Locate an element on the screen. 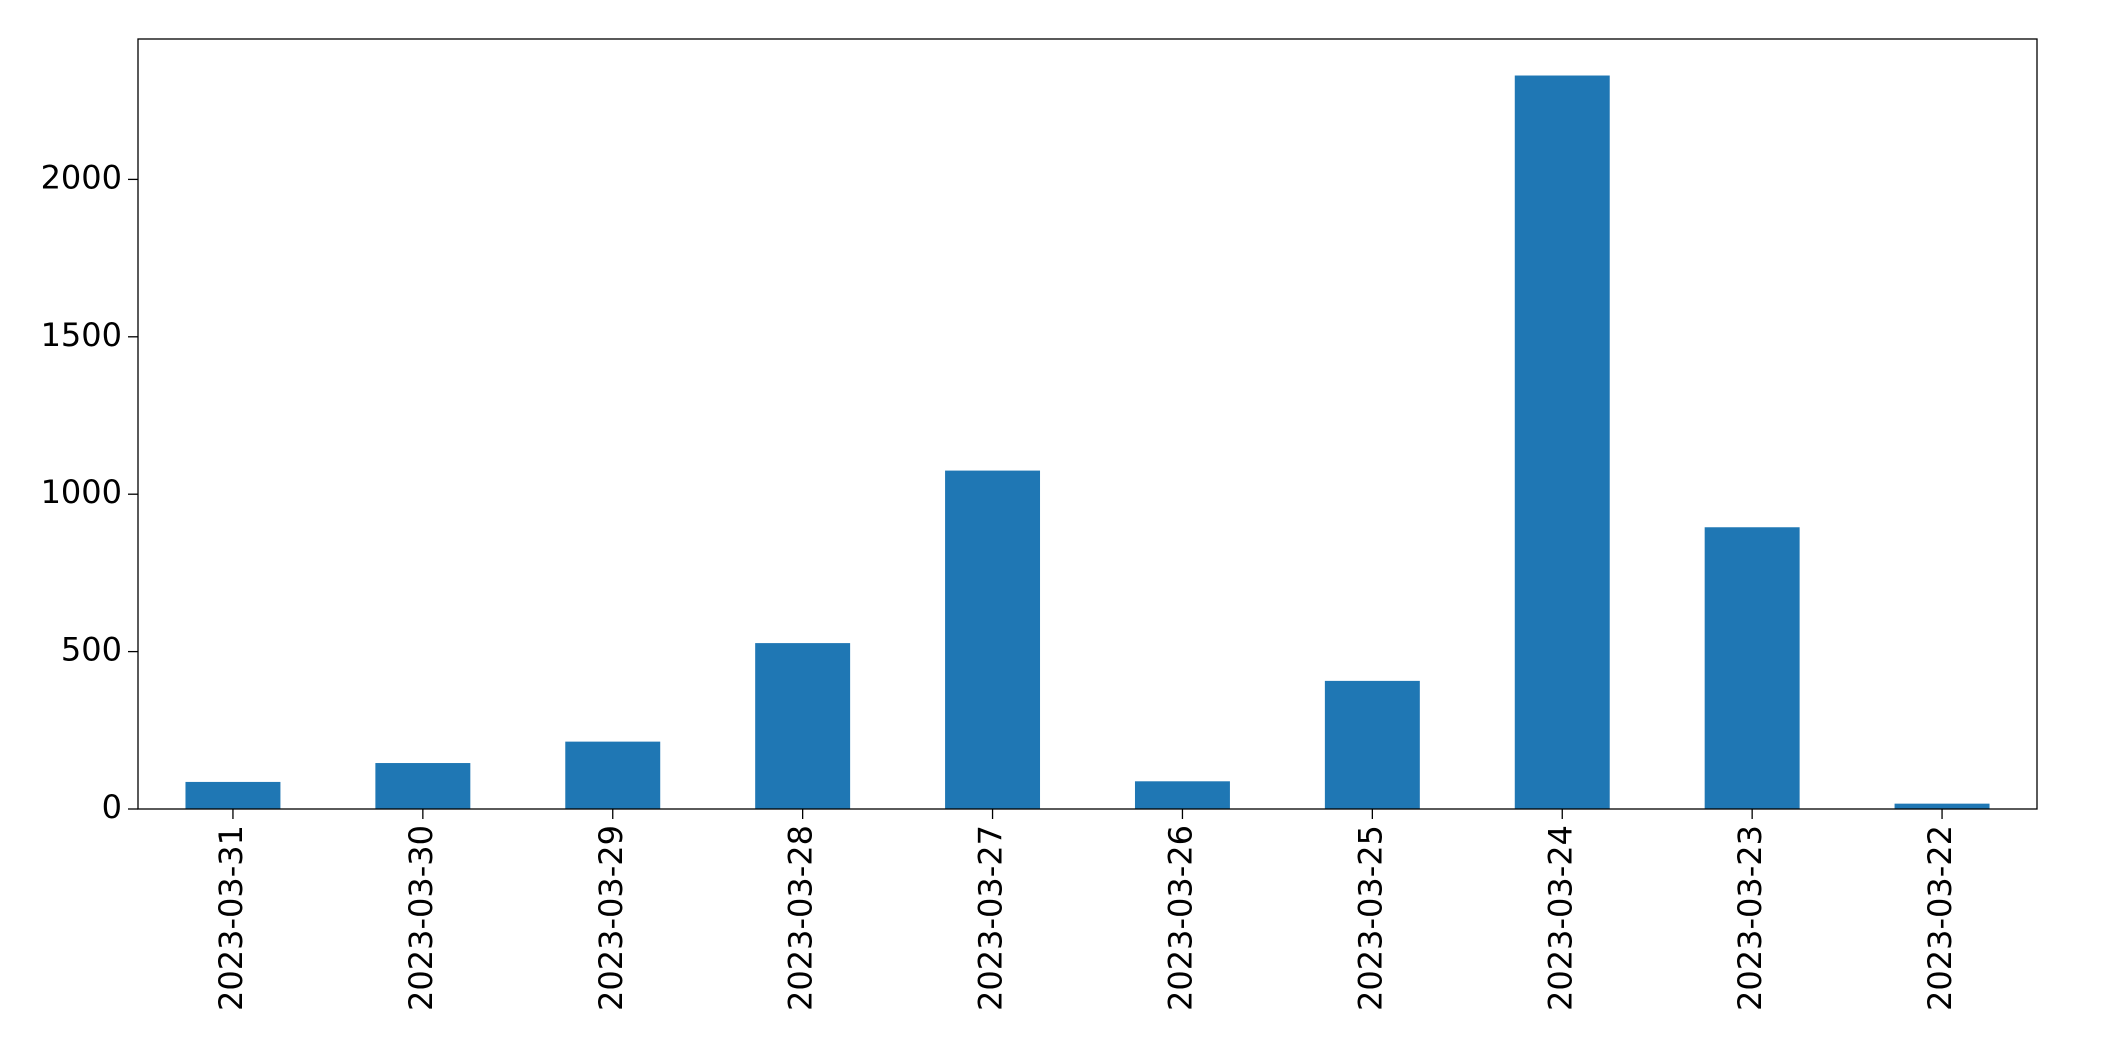 Image resolution: width=2115 pixels, height=1061 pixels. x-tick-label: 2023-03-26 is located at coordinates (1180, 918).